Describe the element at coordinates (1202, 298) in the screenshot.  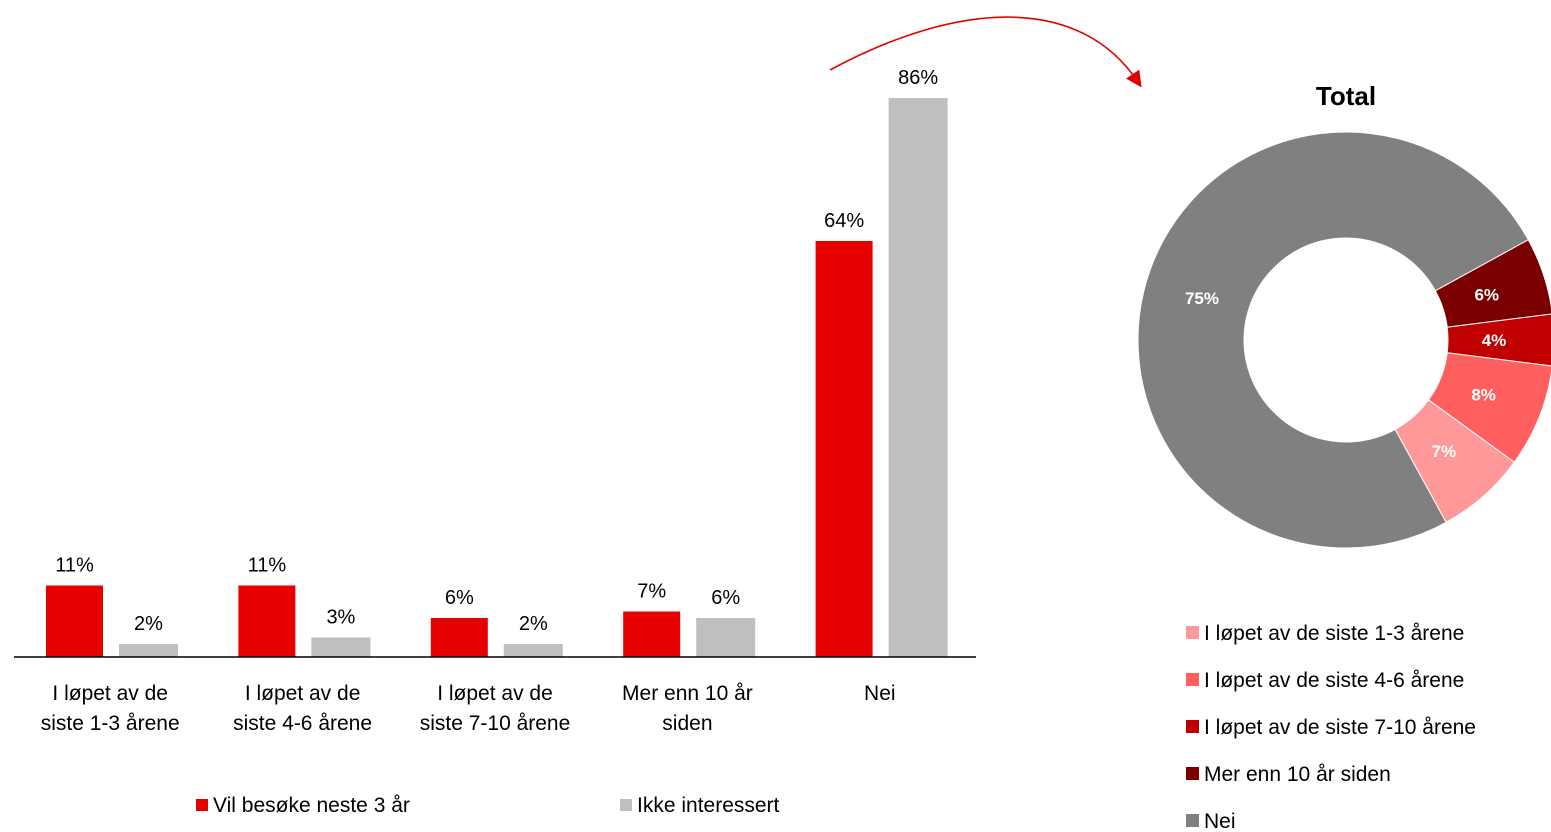
I see `donut-label: 75%` at that location.